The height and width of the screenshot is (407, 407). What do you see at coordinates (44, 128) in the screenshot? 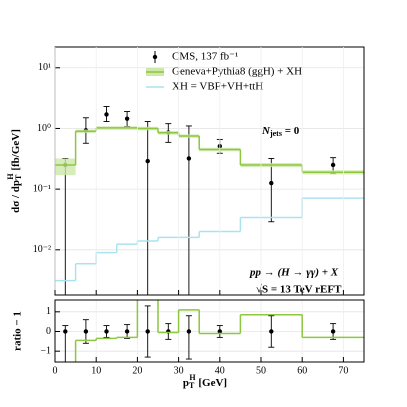
I see `y-tick-label: 10⁰` at bounding box center [44, 128].